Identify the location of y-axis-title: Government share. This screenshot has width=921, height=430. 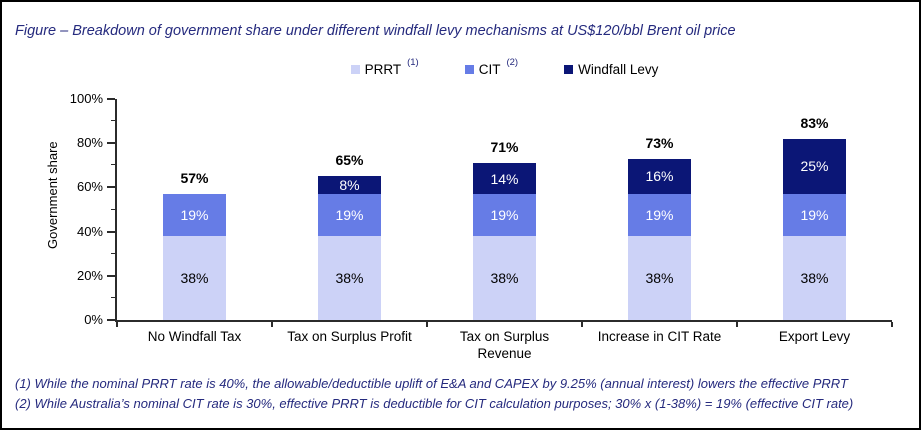
(52, 195).